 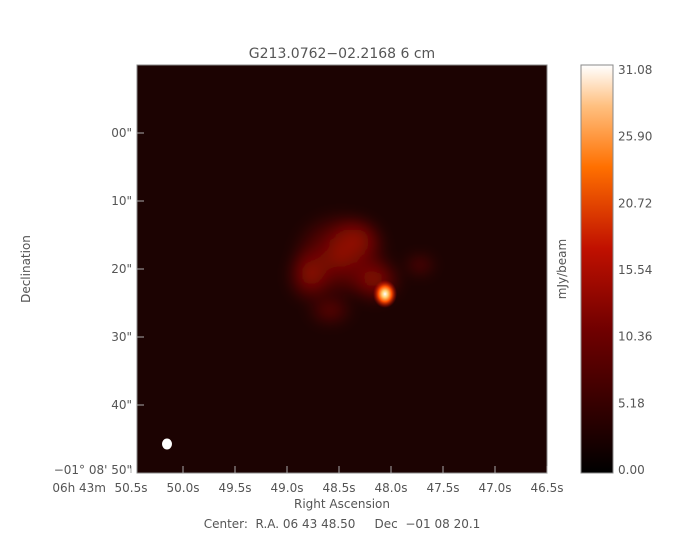 What do you see at coordinates (342, 504) in the screenshot?
I see `x-axis-label: Right Ascension` at bounding box center [342, 504].